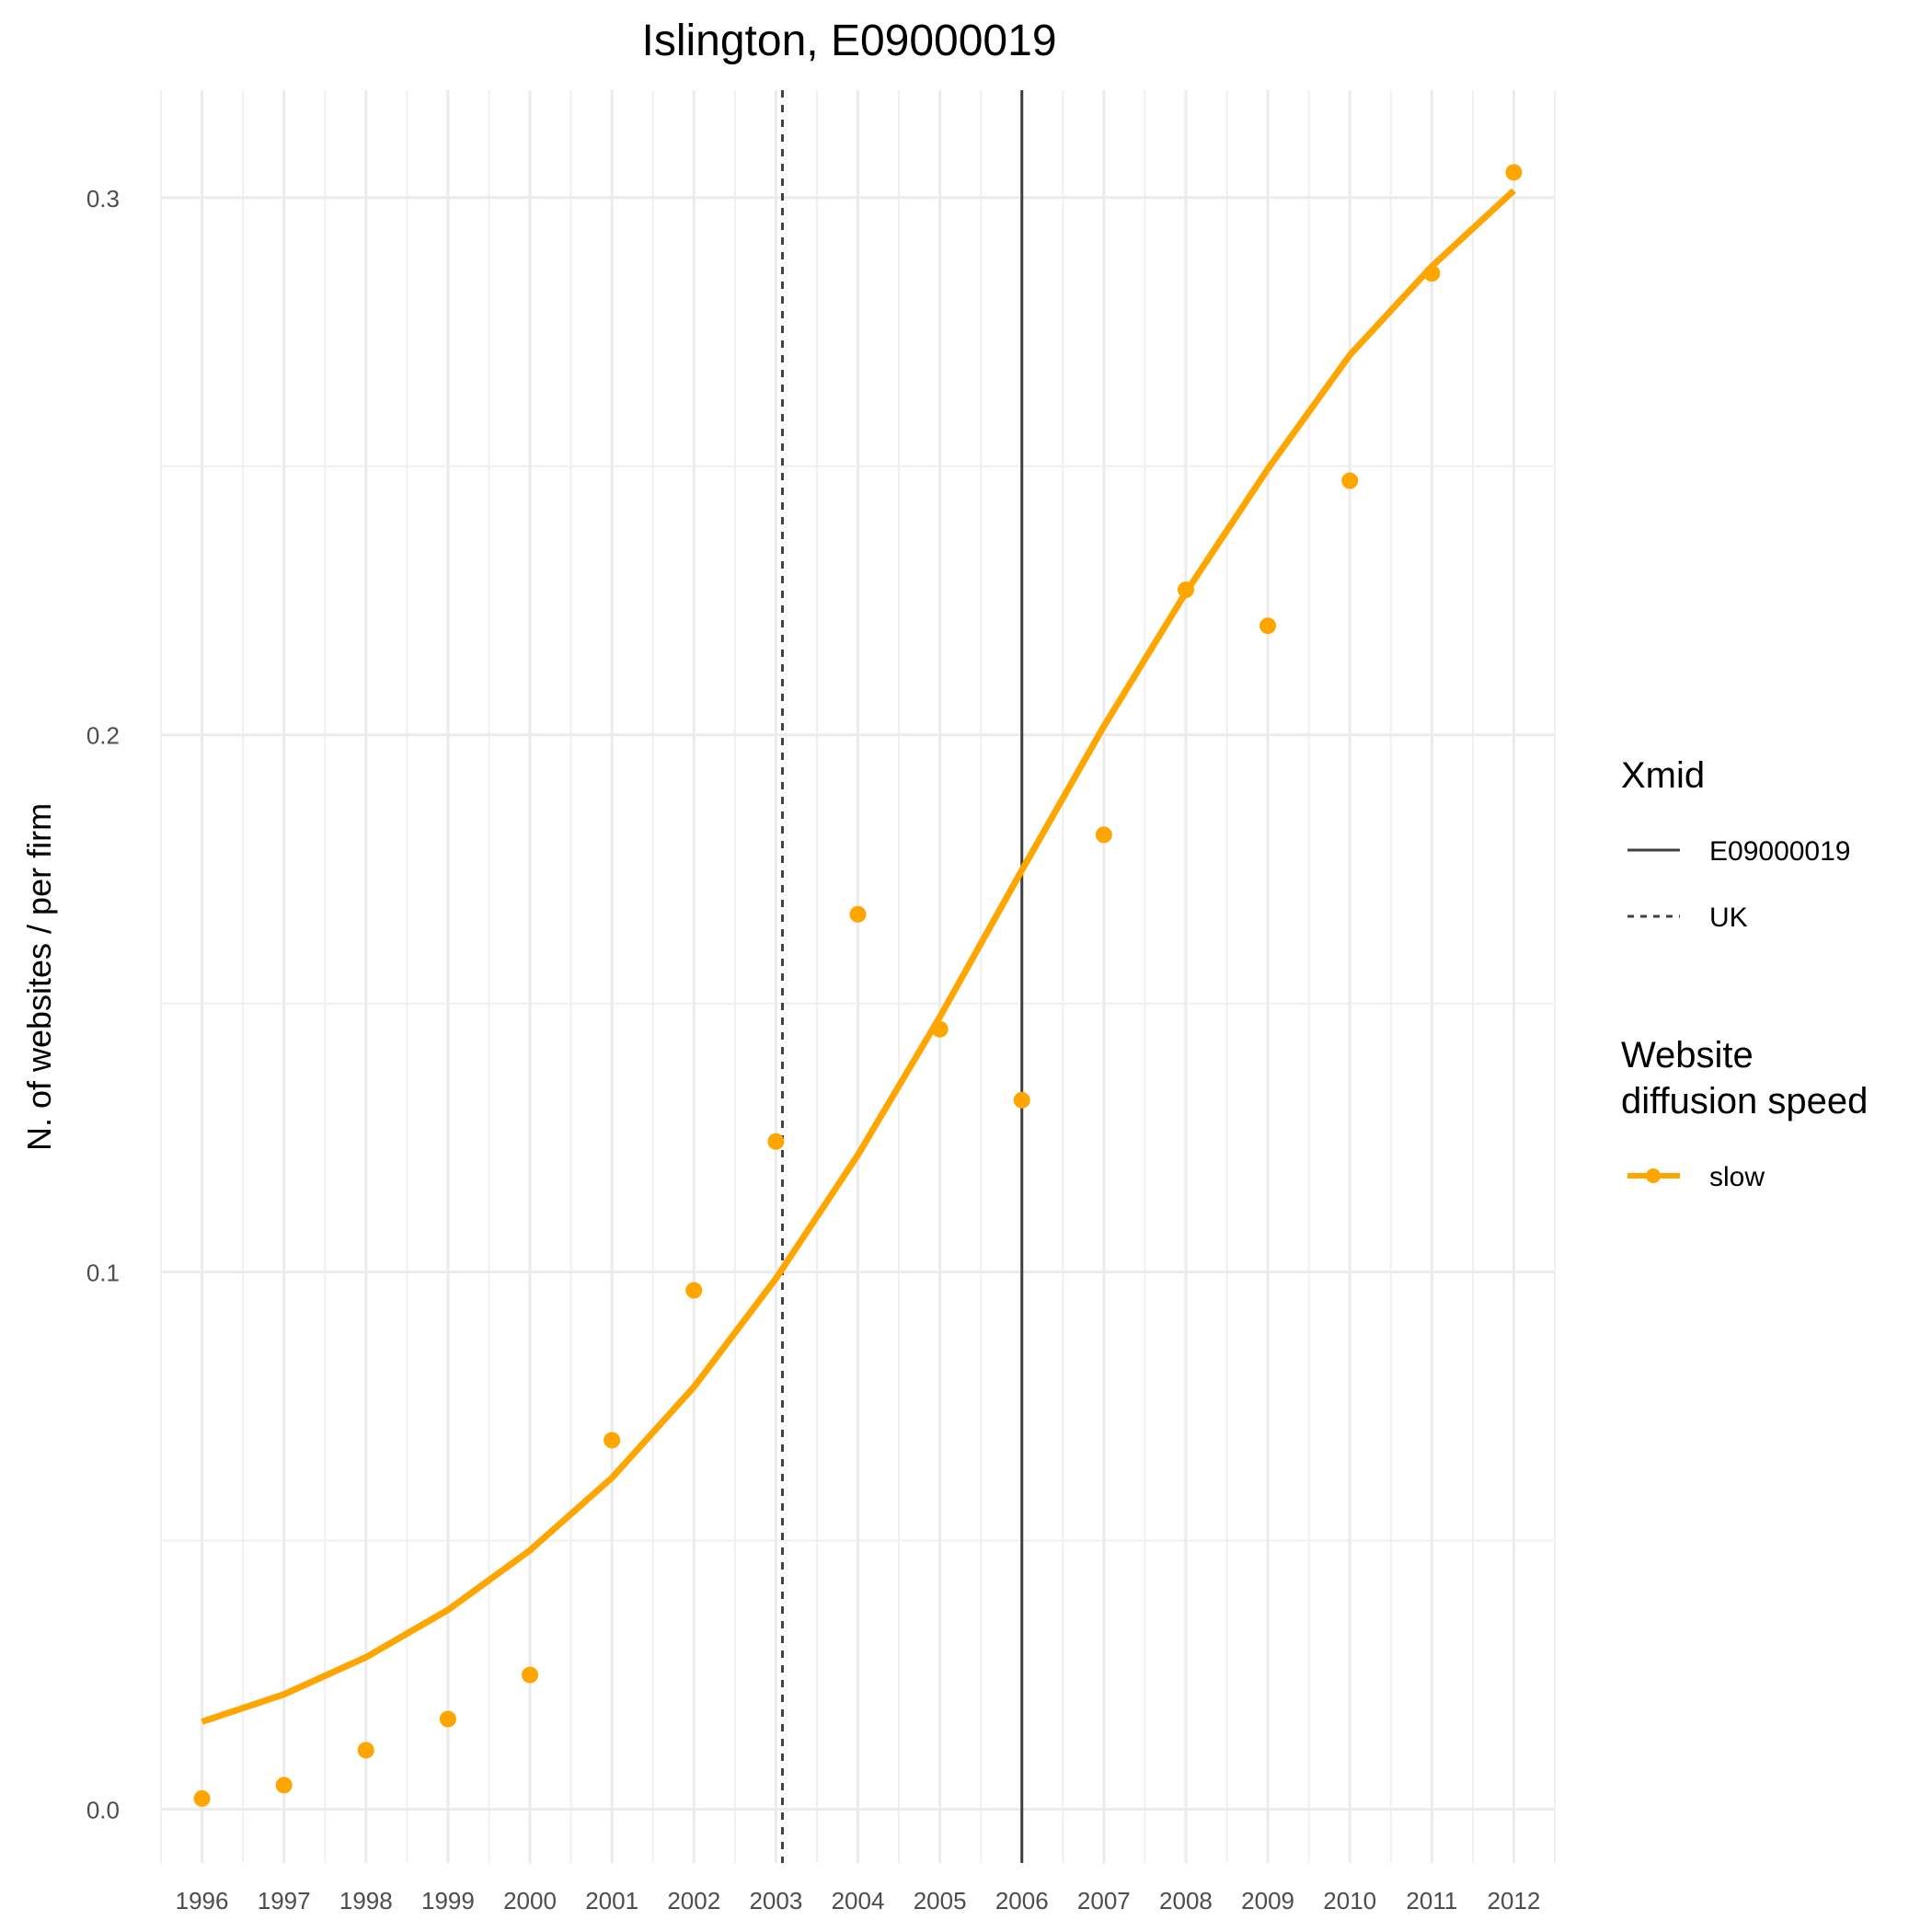 The width and height of the screenshot is (1932, 1932). I want to click on x-tick-label: 2008, so click(1186, 1901).